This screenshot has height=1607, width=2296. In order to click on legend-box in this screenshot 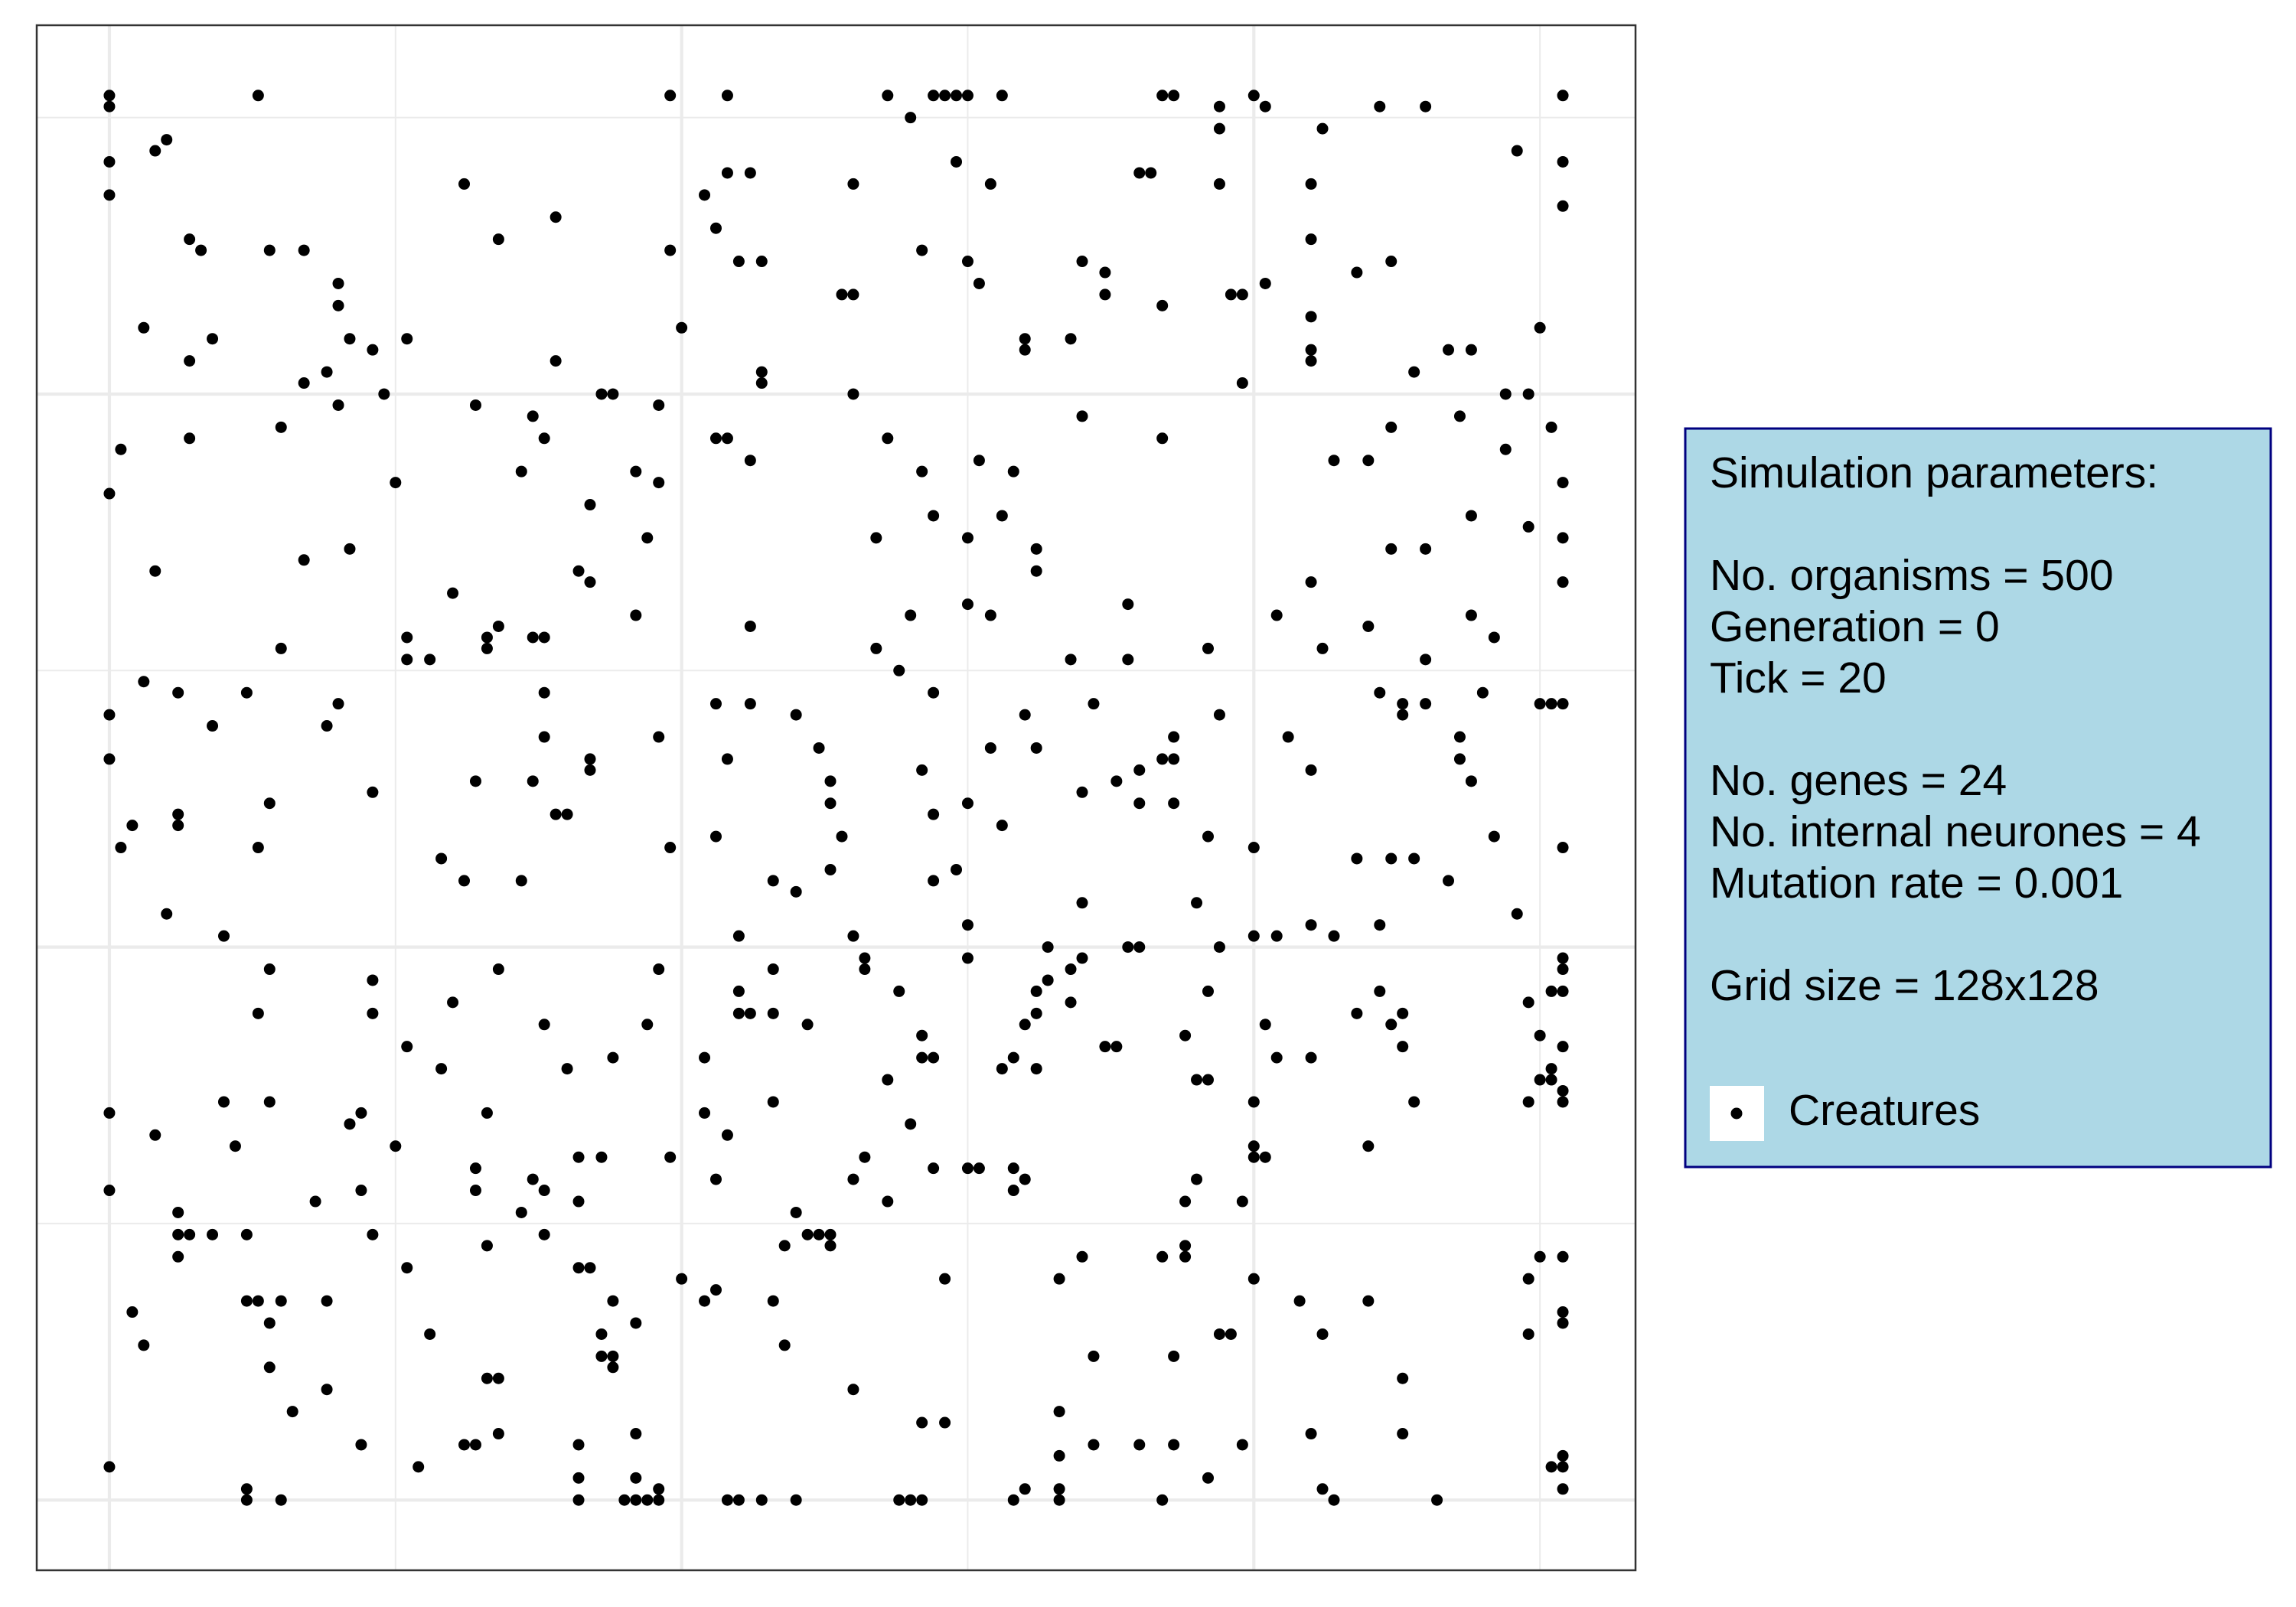, I will do `click(1978, 798)`.